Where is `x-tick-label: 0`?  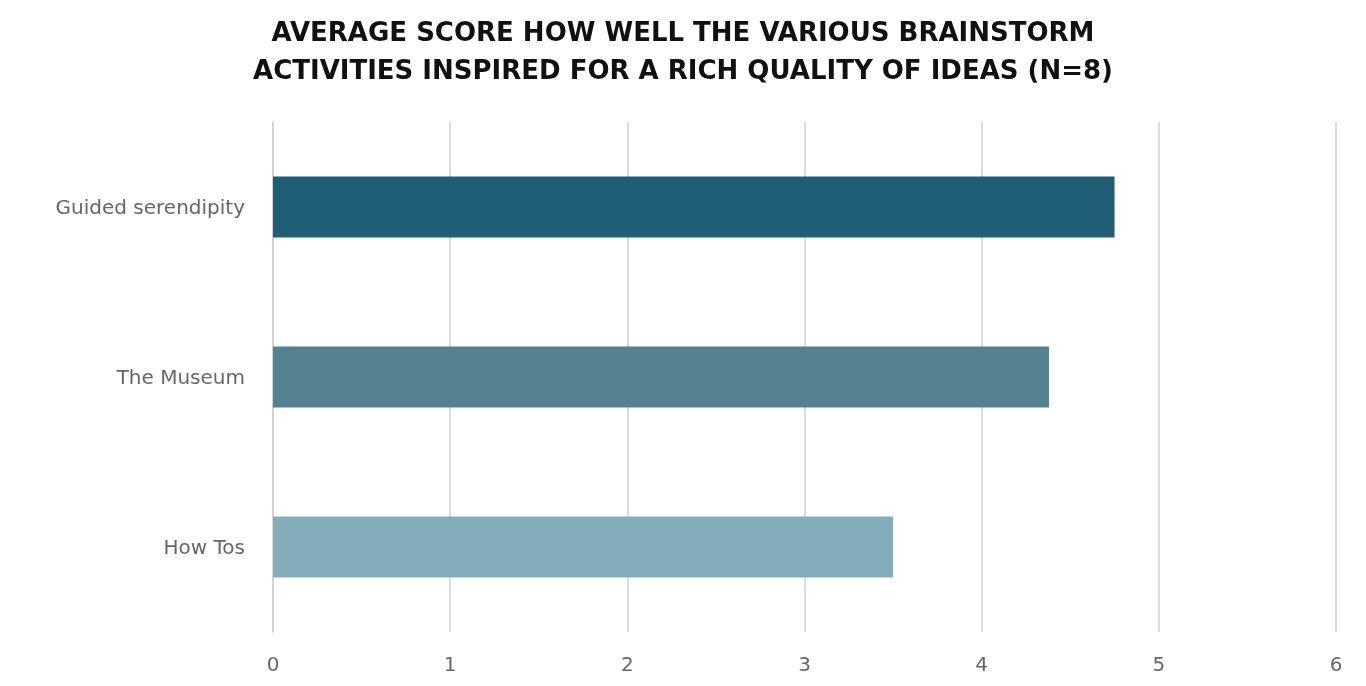
x-tick-label: 0 is located at coordinates (273, 664).